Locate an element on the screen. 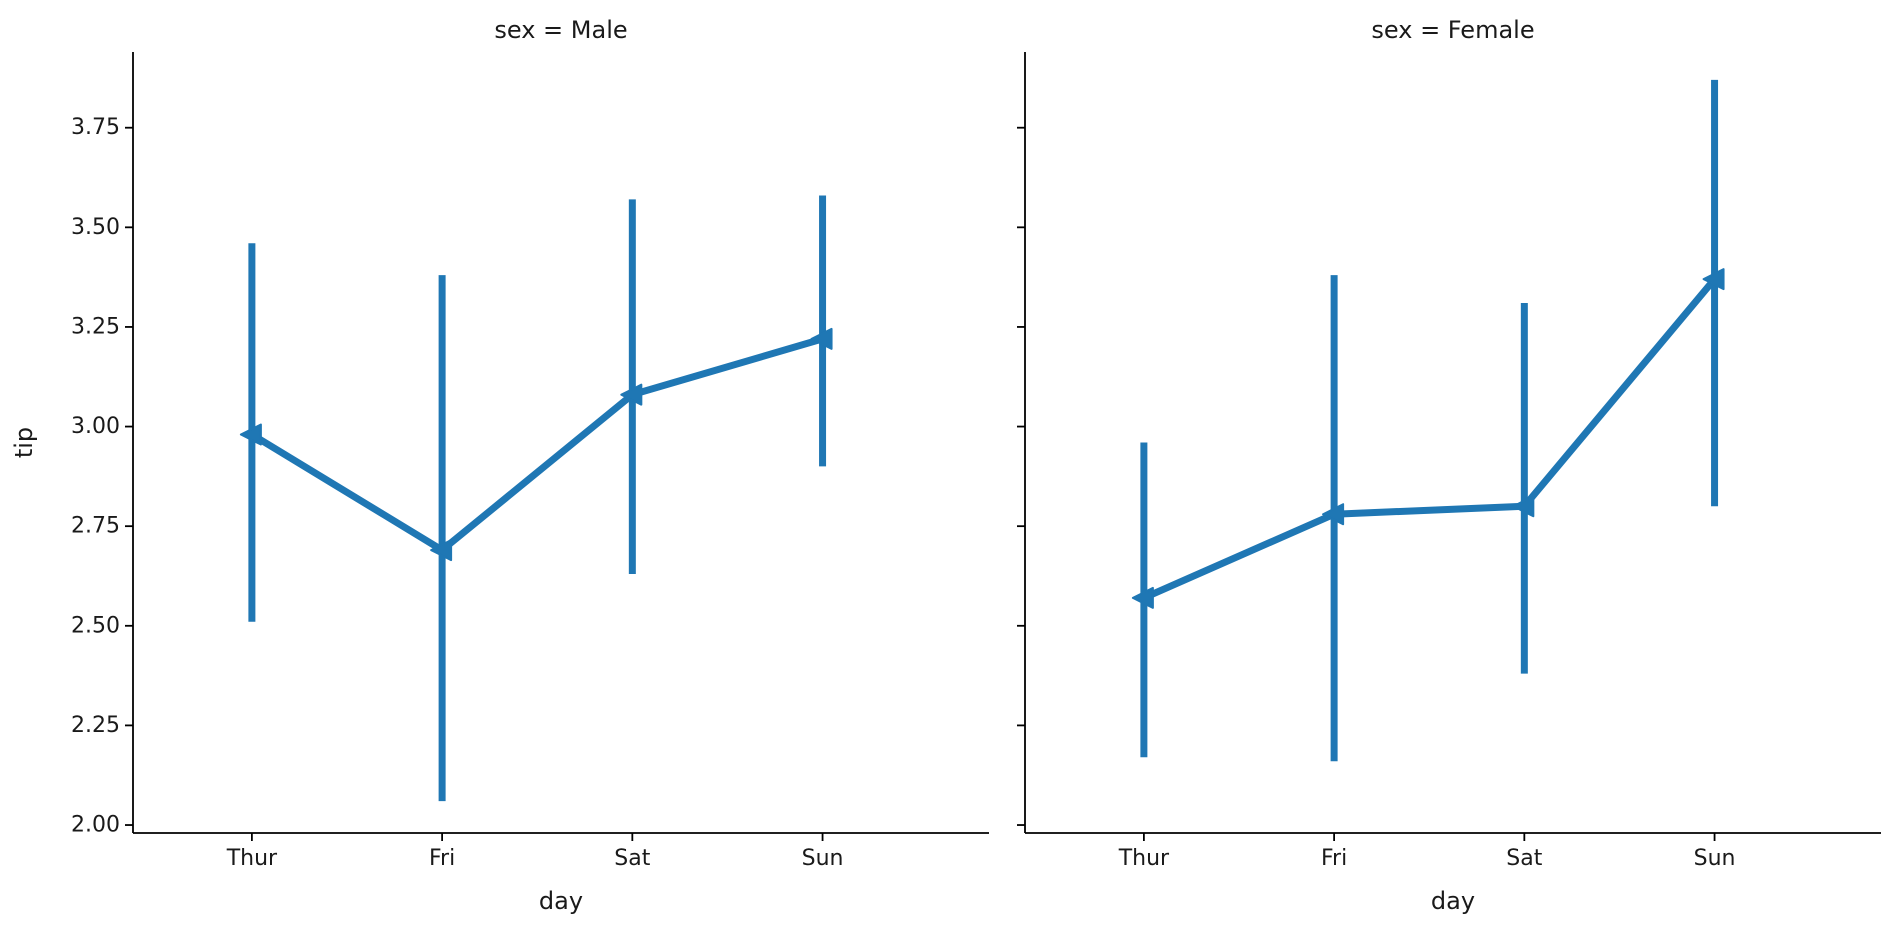 This screenshot has width=1898, height=934. y-tick-label: 2.00 is located at coordinates (95, 825).